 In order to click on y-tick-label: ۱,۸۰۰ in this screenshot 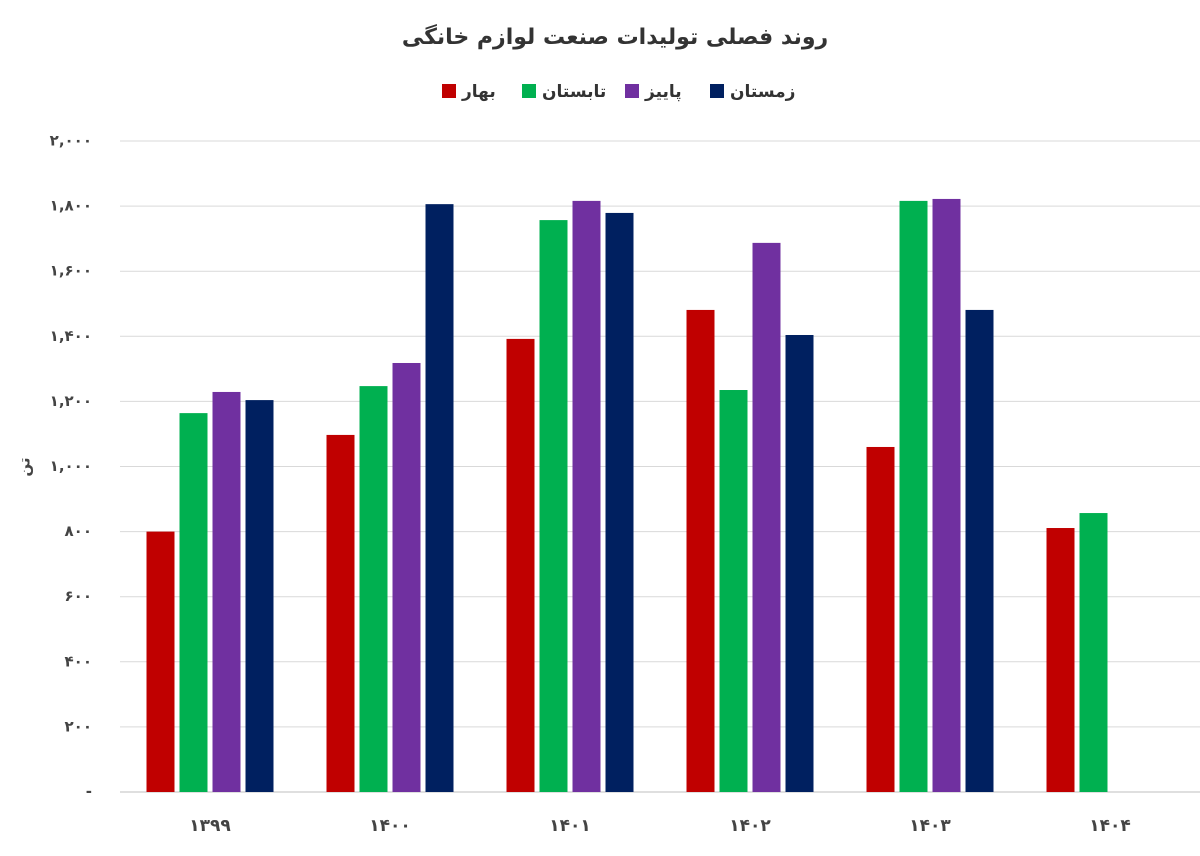, I will do `click(71, 206)`.